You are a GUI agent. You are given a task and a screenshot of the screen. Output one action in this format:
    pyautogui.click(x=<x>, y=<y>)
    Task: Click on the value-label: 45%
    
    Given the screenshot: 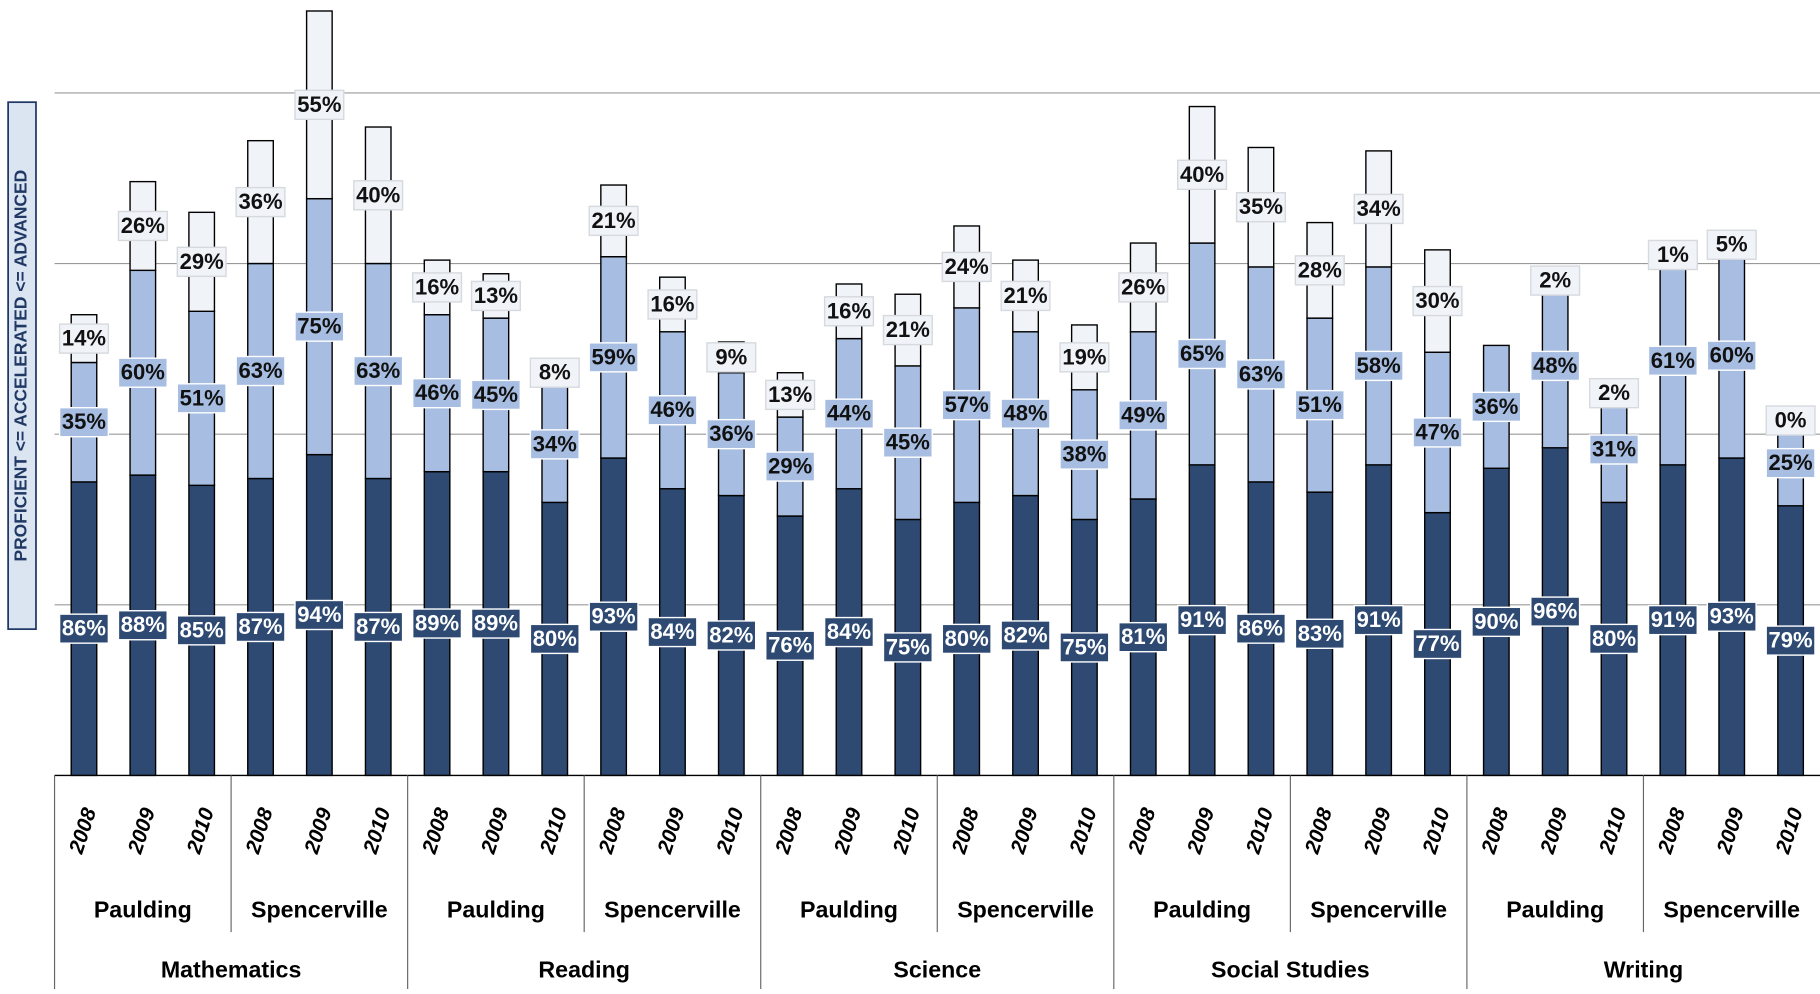 What is the action you would take?
    pyautogui.click(x=908, y=442)
    